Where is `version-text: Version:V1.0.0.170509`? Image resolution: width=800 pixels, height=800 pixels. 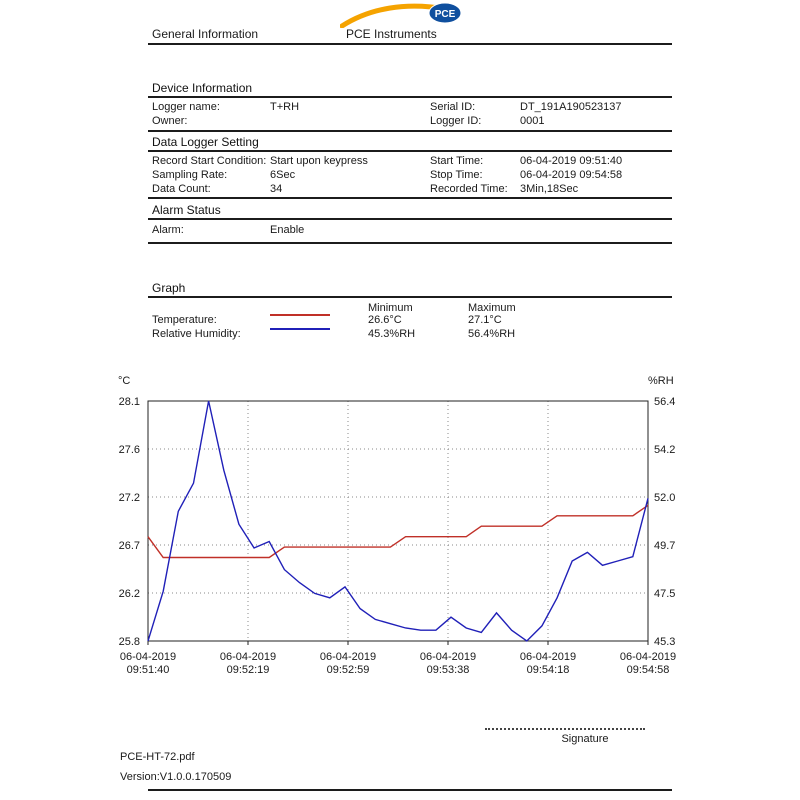
version-text: Version:V1.0.0.170509 is located at coordinates (176, 777).